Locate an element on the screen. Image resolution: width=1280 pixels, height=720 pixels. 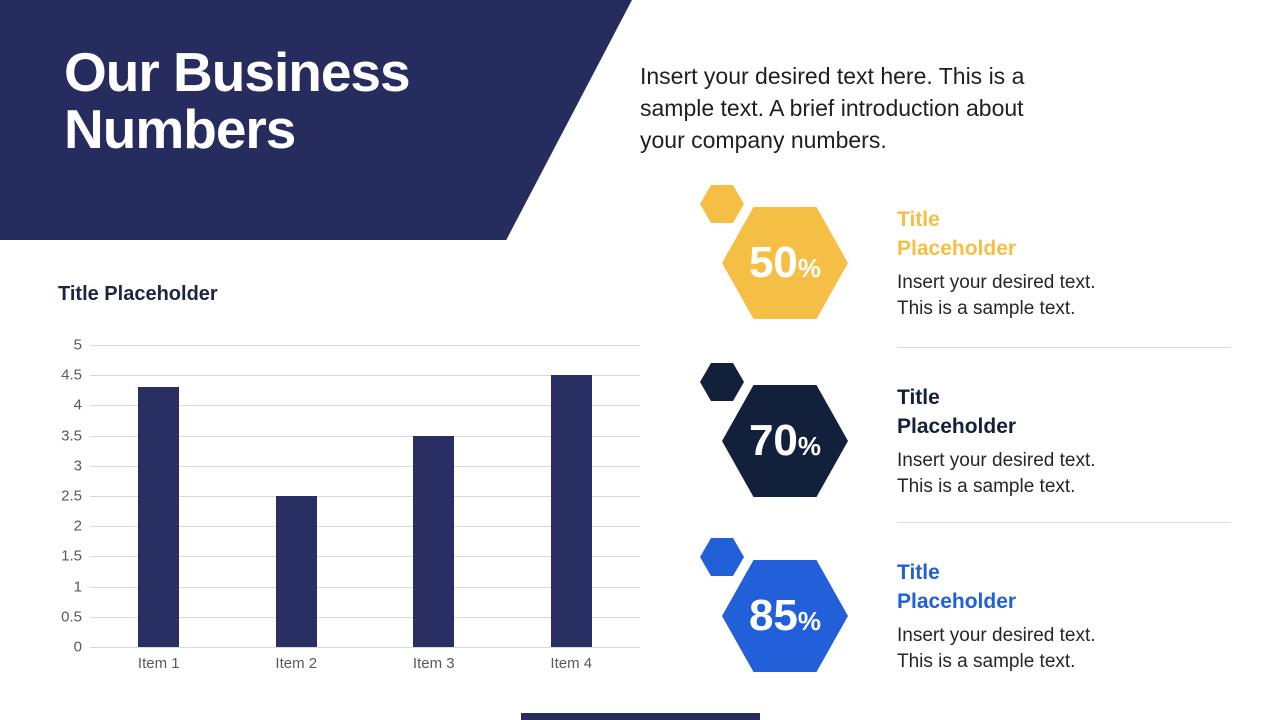
footer-accent-bar is located at coordinates (640, 716).